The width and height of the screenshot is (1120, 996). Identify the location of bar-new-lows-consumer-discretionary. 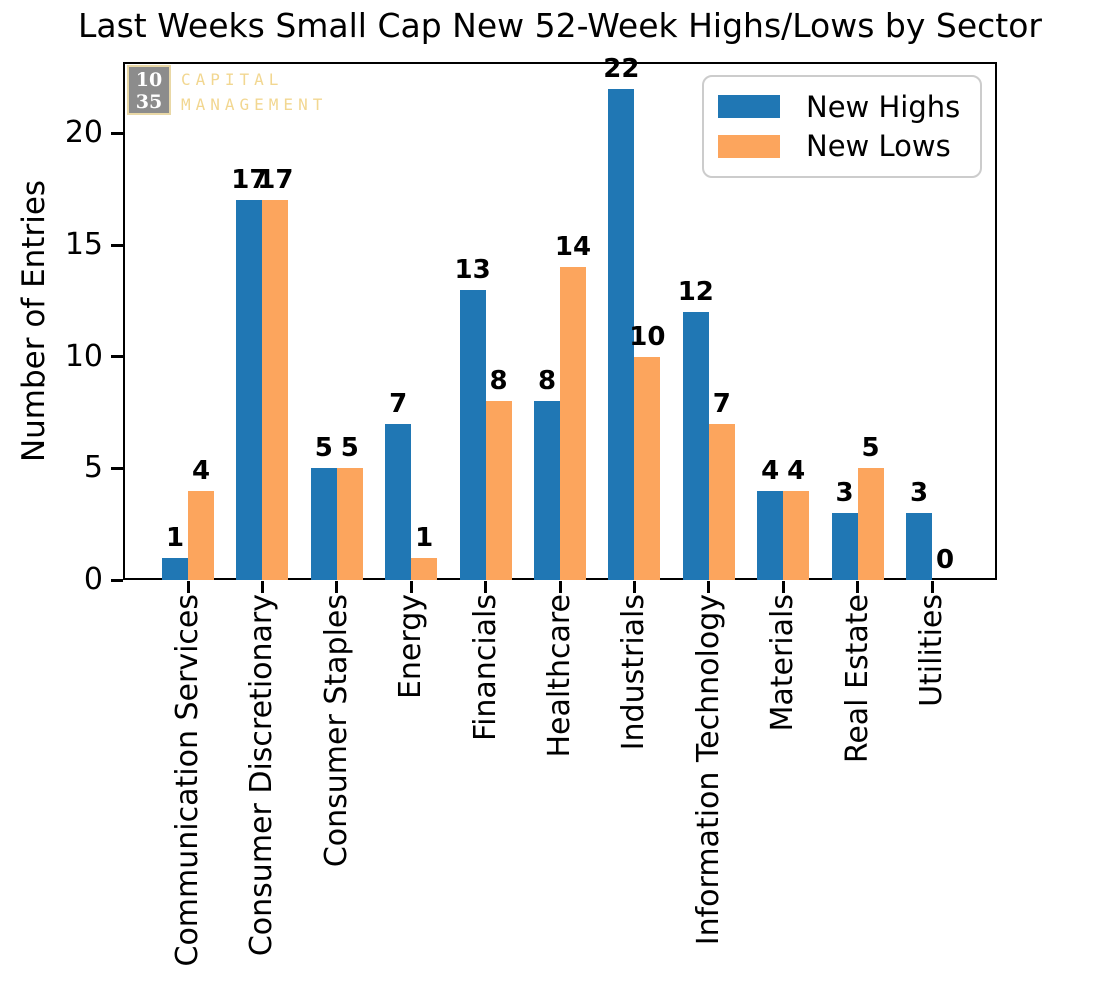
(275, 390).